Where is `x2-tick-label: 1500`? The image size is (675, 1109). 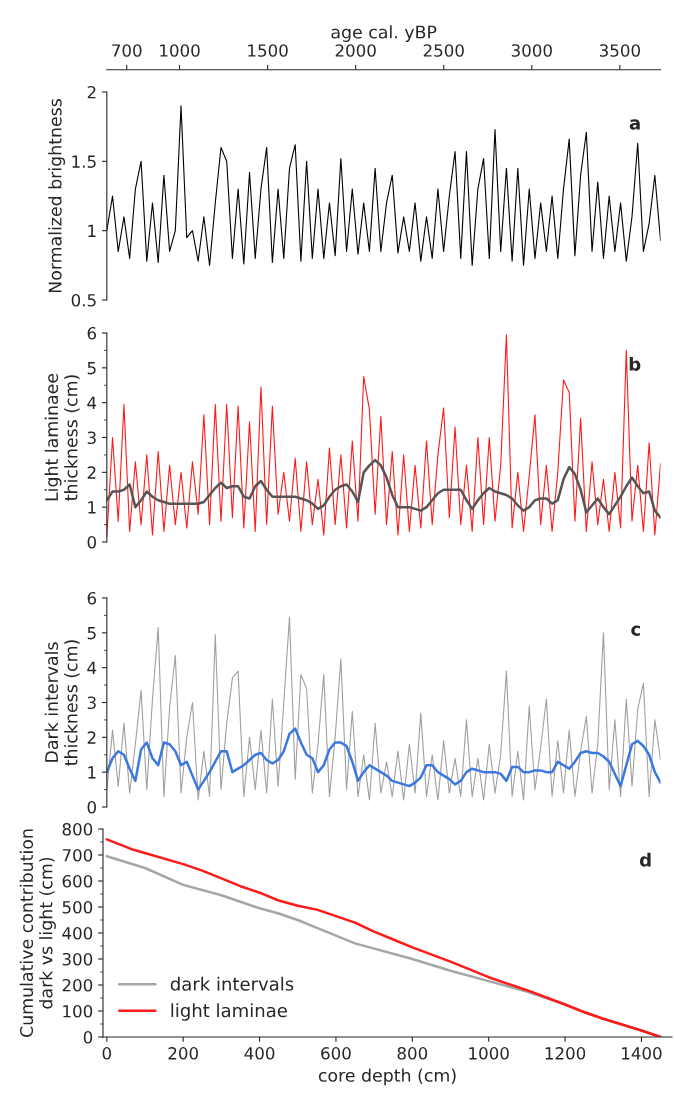 x2-tick-label: 1500 is located at coordinates (268, 50).